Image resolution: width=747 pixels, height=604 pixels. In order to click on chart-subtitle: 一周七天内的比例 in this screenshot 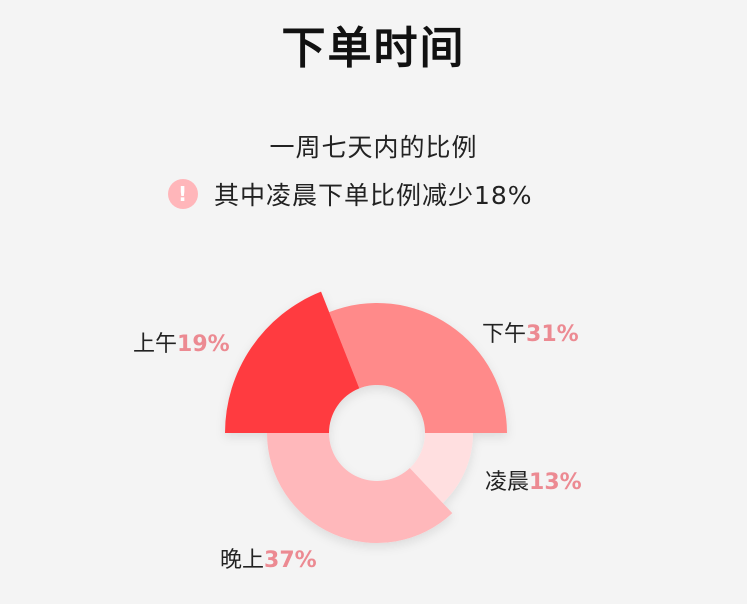, I will do `click(373, 147)`.